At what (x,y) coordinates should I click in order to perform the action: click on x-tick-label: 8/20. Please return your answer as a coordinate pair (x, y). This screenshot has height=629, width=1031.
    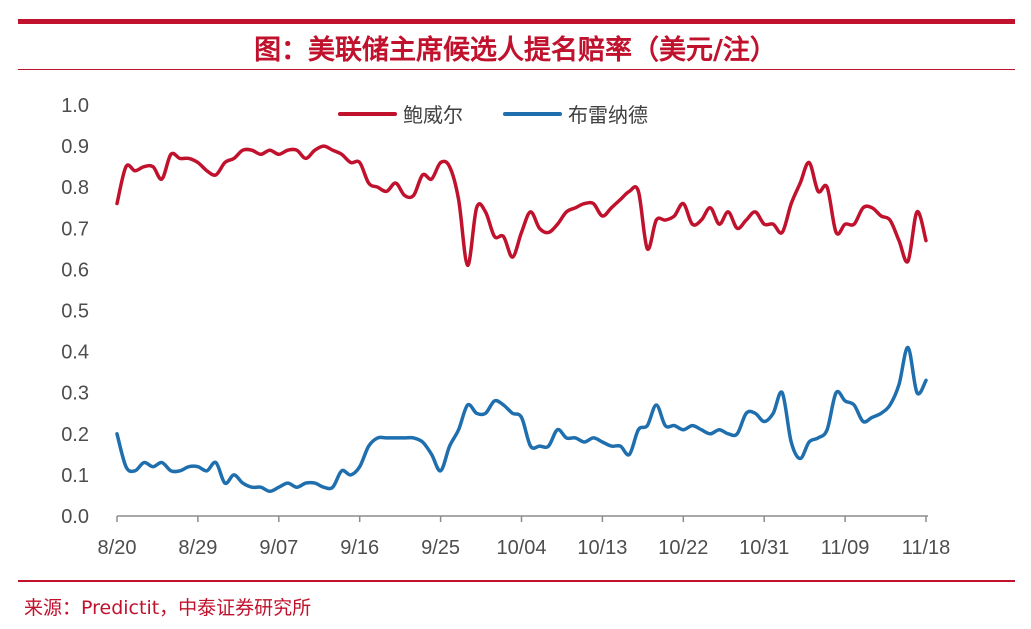
    Looking at the image, I should click on (117, 548).